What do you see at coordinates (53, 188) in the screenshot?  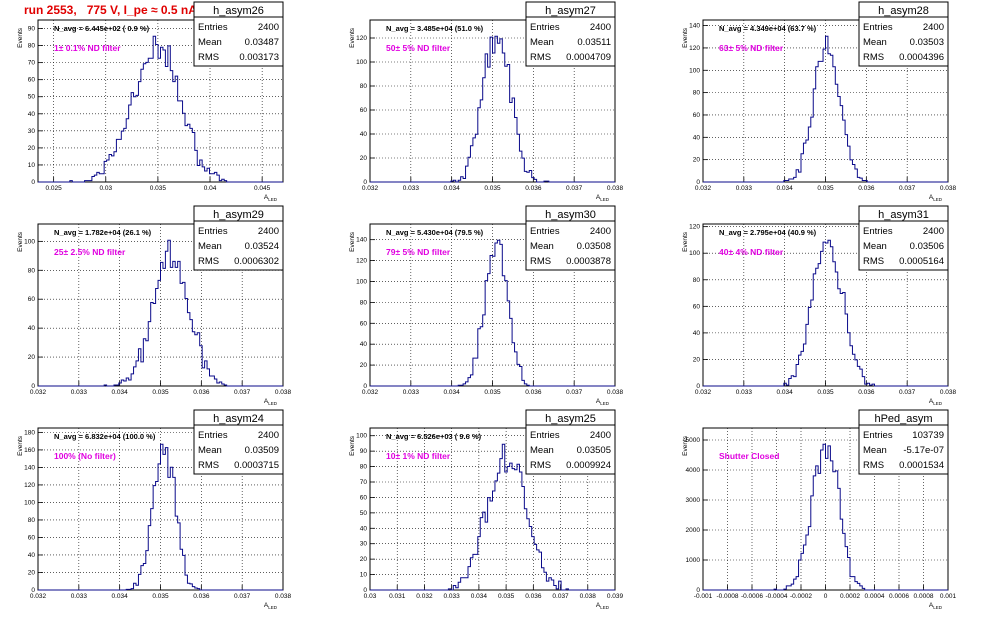 I see `x-tick-label: 0.025` at bounding box center [53, 188].